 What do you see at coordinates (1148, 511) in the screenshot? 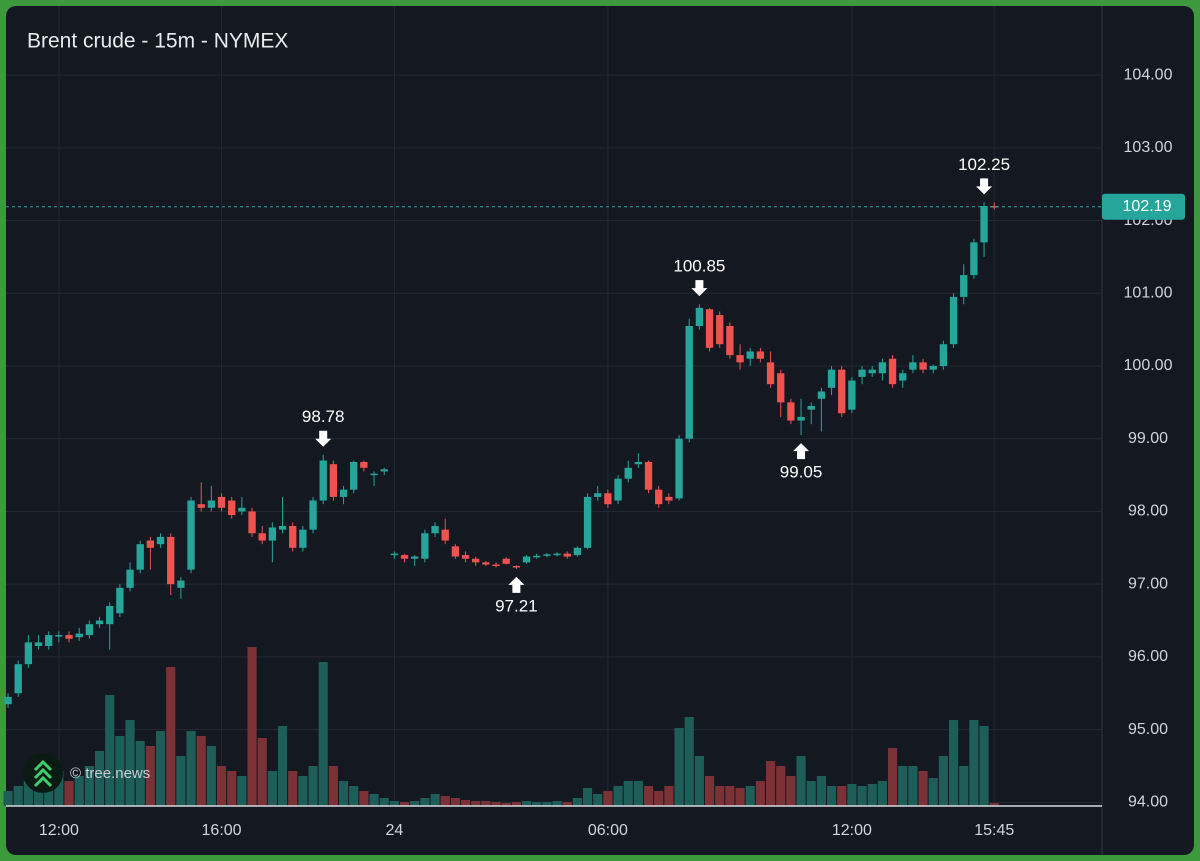
I see `y-tick-label: 98.00` at bounding box center [1148, 511].